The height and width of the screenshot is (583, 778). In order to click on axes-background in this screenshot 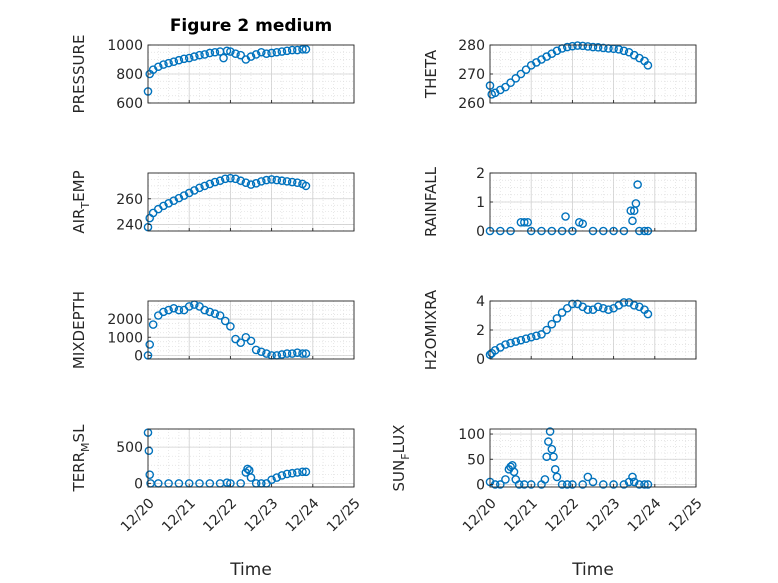, I will do `click(251, 458)`.